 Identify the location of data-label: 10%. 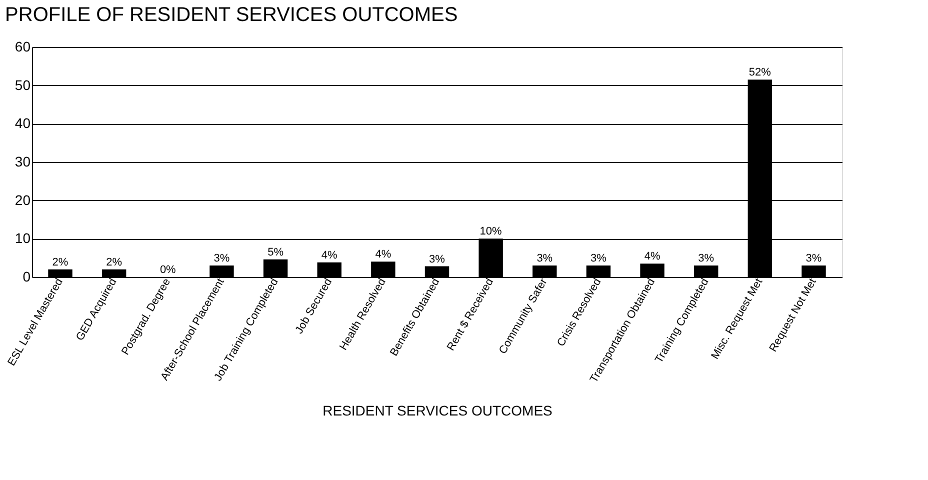
(491, 232).